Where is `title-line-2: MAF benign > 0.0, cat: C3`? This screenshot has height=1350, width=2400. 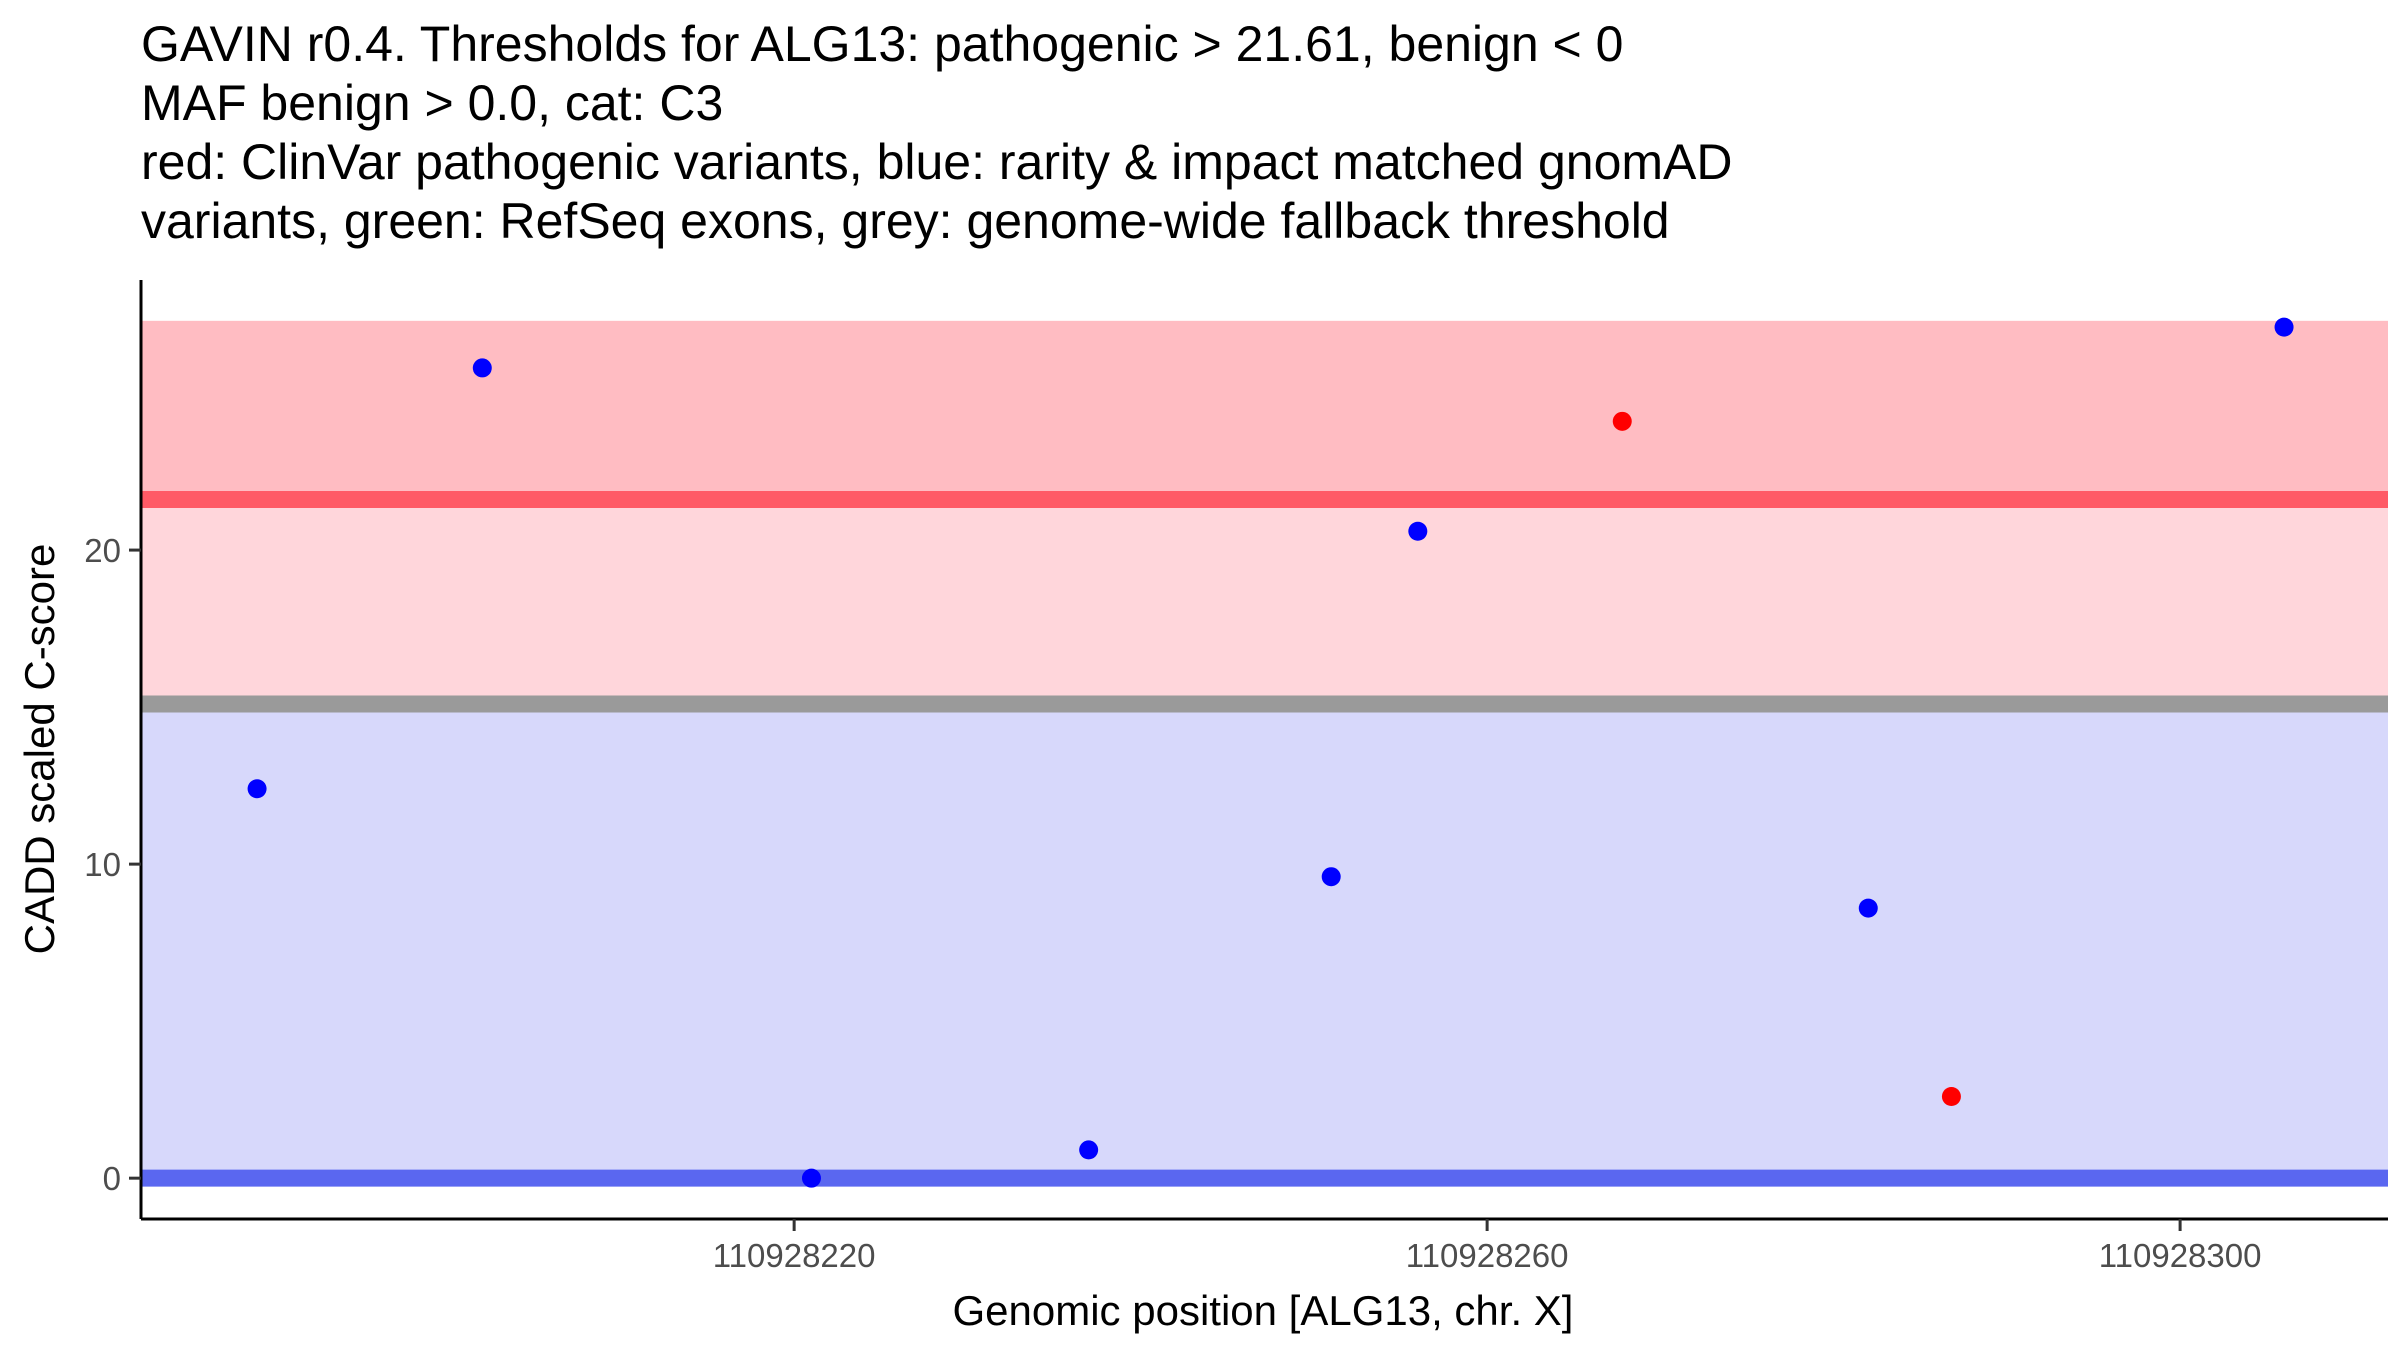
title-line-2: MAF benign > 0.0, cat: C3 is located at coordinates (432, 103).